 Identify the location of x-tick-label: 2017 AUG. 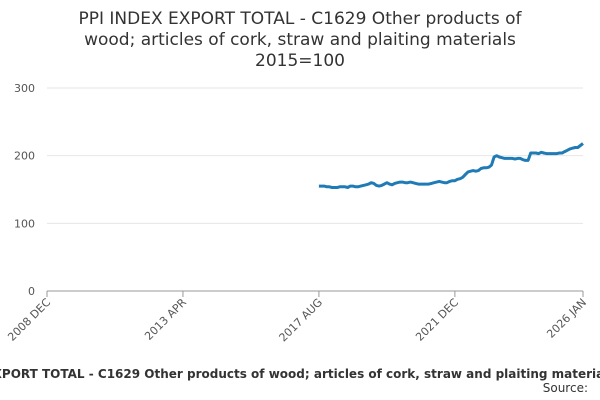
(301, 320).